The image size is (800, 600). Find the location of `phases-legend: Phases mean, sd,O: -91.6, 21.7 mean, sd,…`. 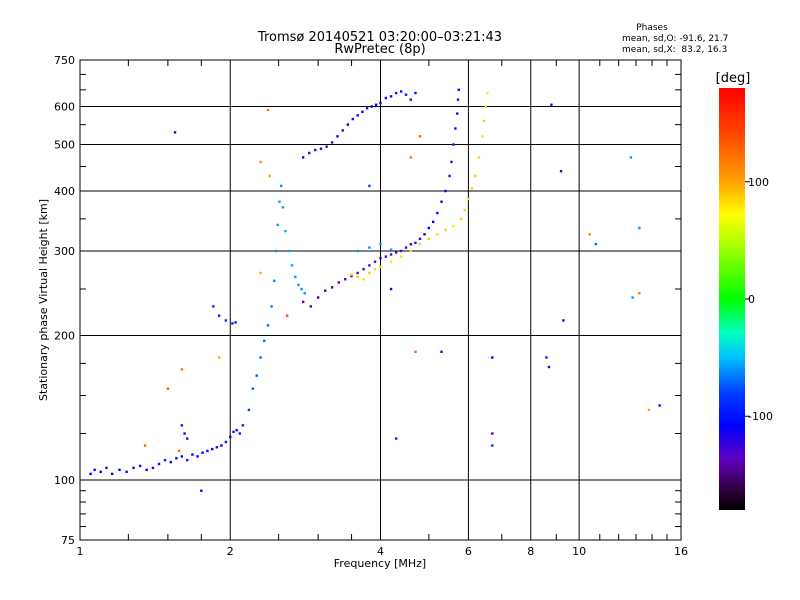

phases-legend: Phases mean, sd,O: -91.6, 21.7 mean, sd,… is located at coordinates (675, 39).